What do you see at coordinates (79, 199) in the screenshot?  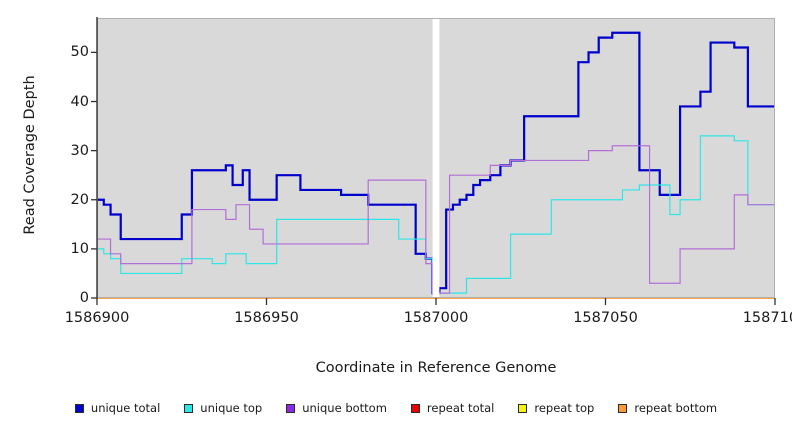 I see `y-tick-label: 20` at bounding box center [79, 199].